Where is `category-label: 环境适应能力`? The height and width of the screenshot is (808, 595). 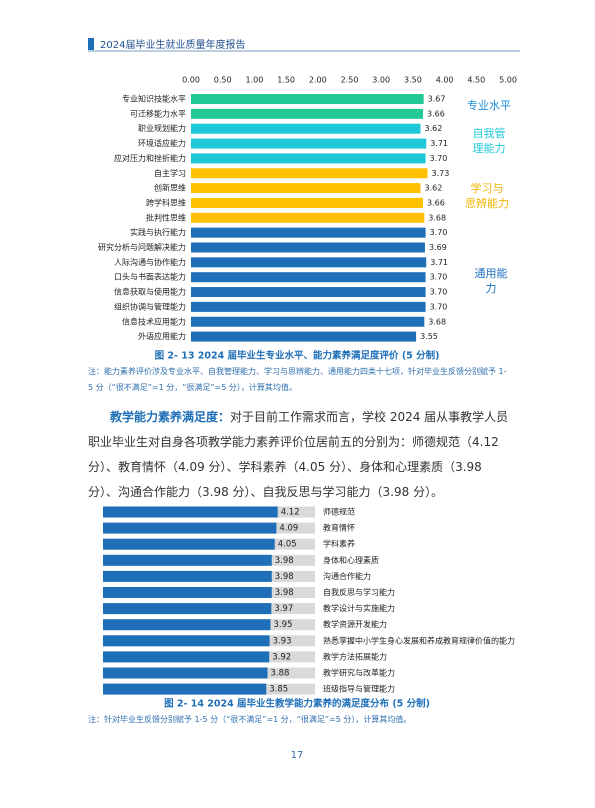 category-label: 环境适应能力 is located at coordinates (162, 143).